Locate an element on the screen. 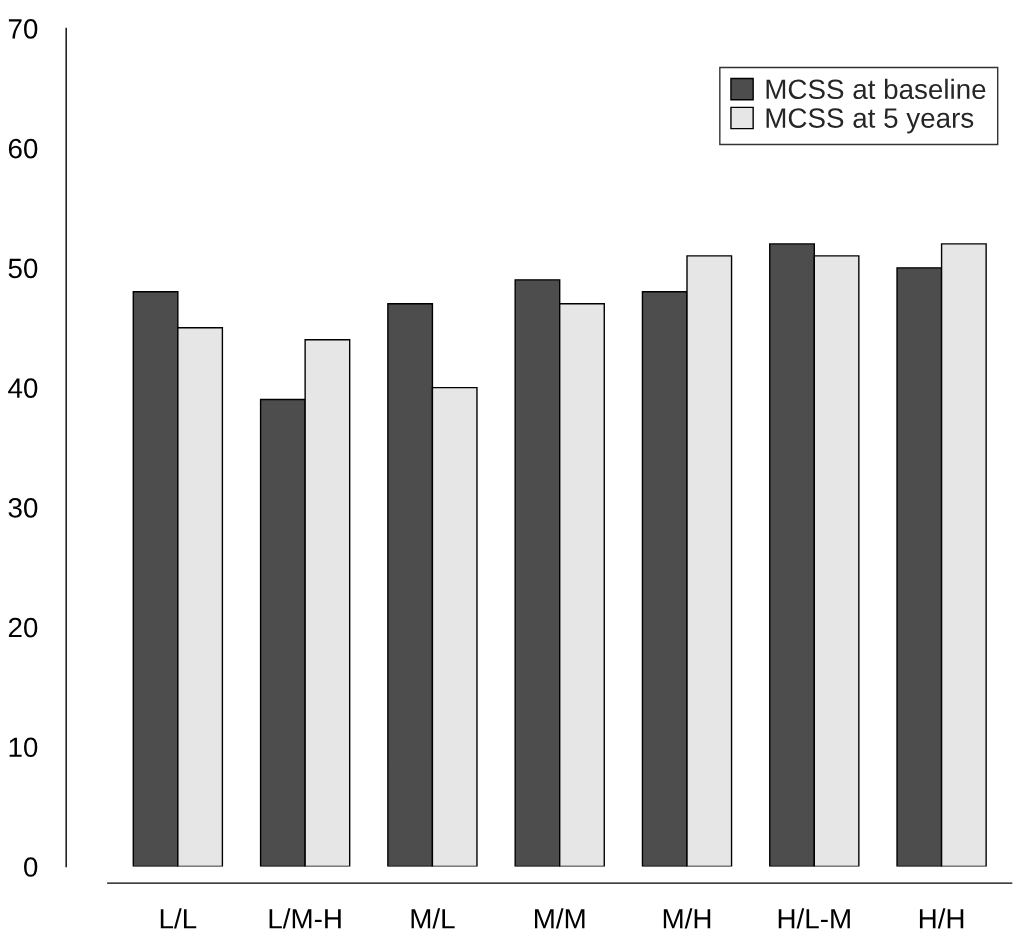  legend-label: MCSS at 5 years is located at coordinates (870, 121).